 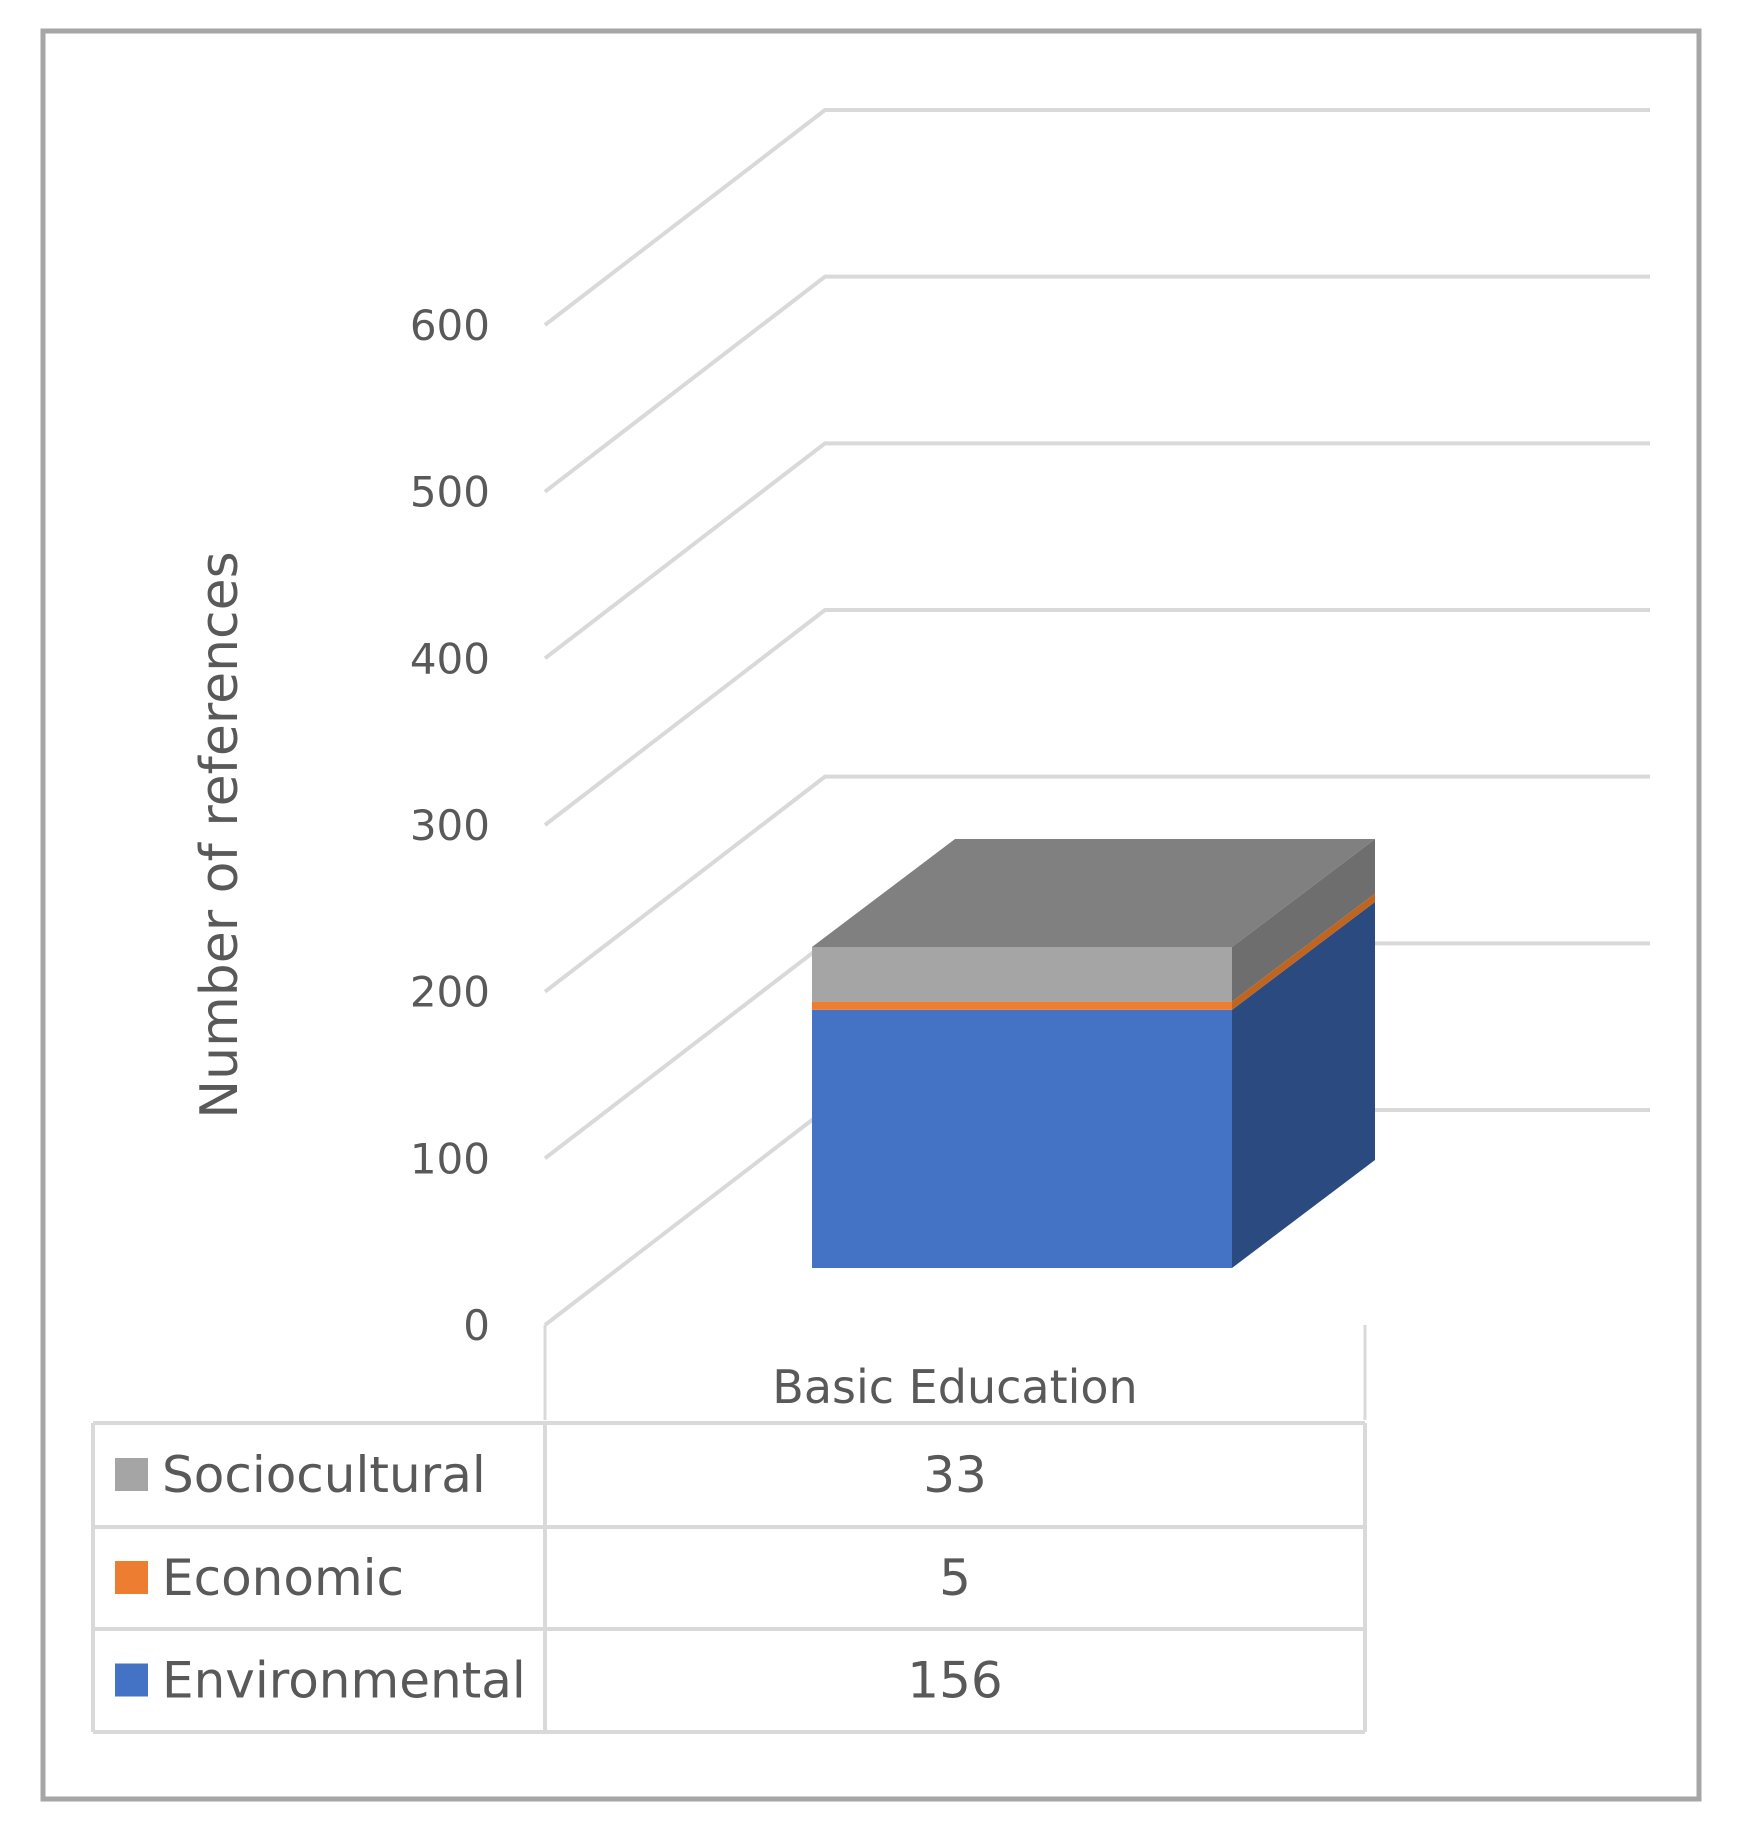 What do you see at coordinates (344, 1681) in the screenshot?
I see `table-series-label: Environmental` at bounding box center [344, 1681].